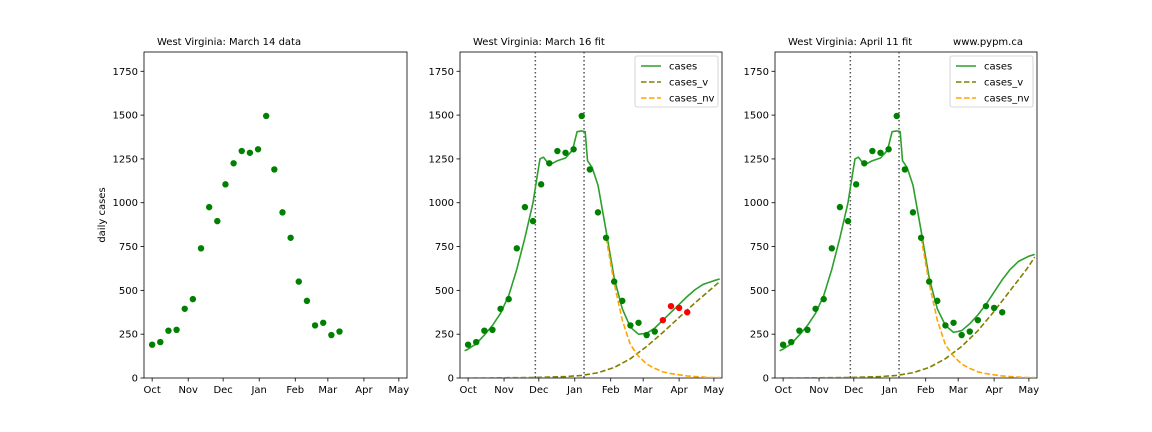  Describe the element at coordinates (229, 42) in the screenshot. I see `chart-title: West Virginia: March 14 data` at that location.